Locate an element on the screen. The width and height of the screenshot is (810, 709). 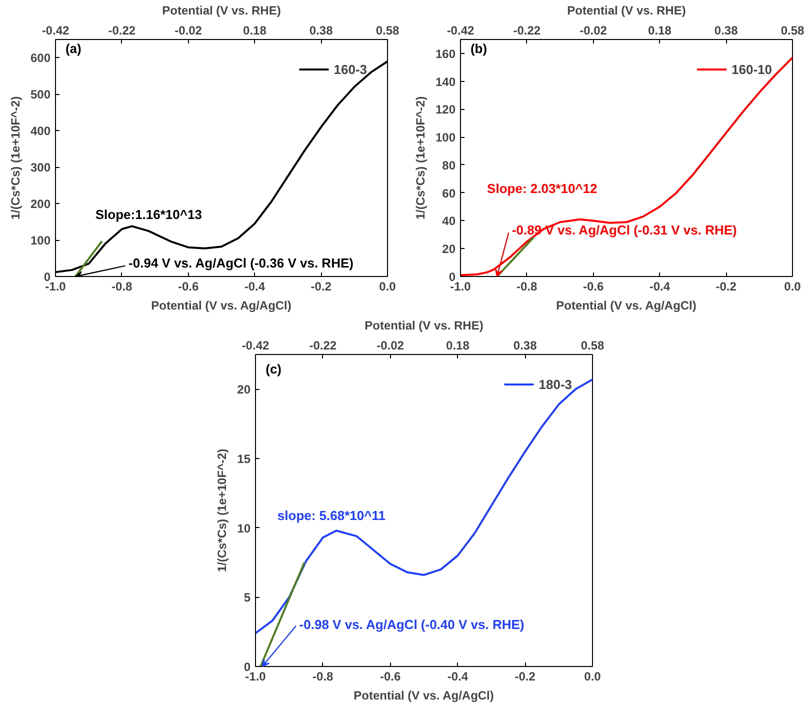
annotation: -0.94 V vs. Ag/AgCl (-0.36 V vs. RHE) is located at coordinates (241, 263).